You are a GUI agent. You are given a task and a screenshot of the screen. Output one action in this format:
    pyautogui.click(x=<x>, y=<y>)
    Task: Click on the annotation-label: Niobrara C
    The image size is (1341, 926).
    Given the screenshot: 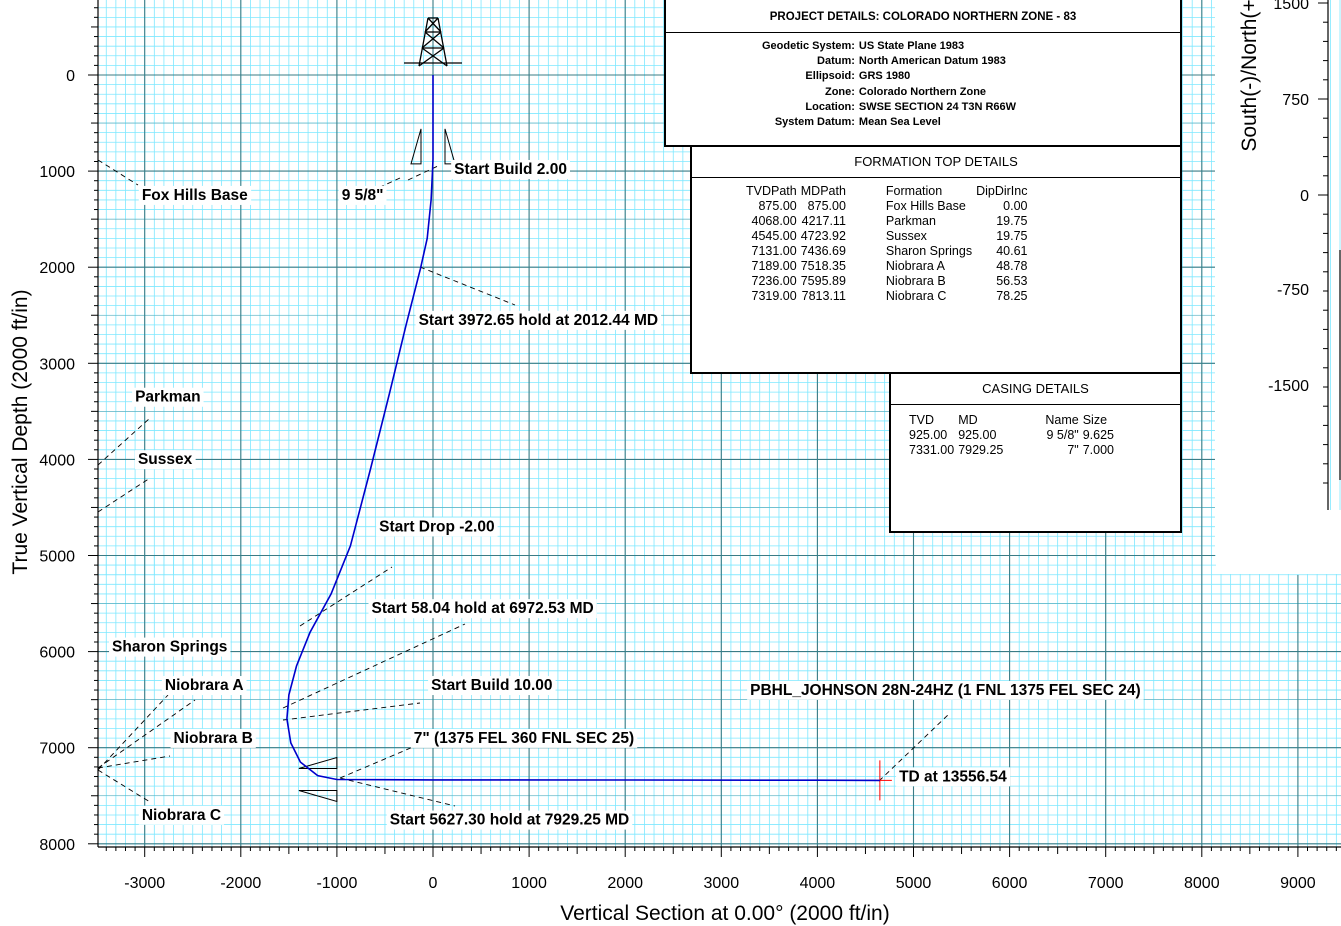 What is the action you would take?
    pyautogui.click(x=181, y=815)
    